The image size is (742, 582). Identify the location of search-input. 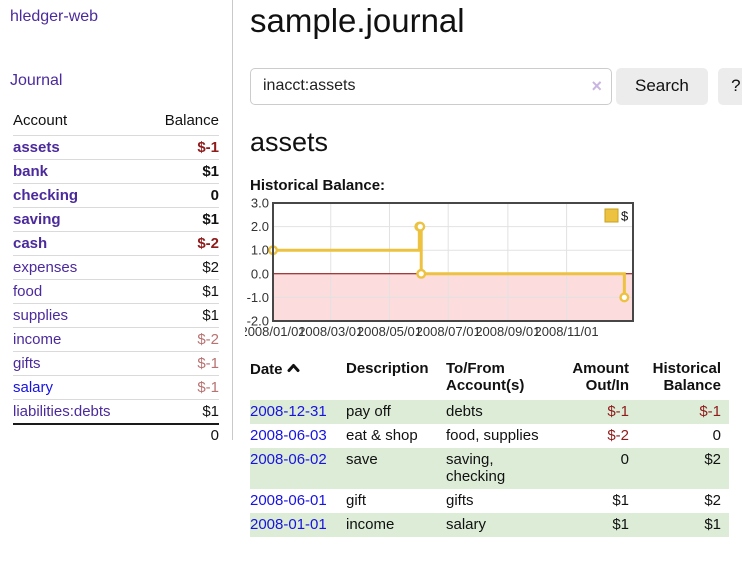
(431, 86).